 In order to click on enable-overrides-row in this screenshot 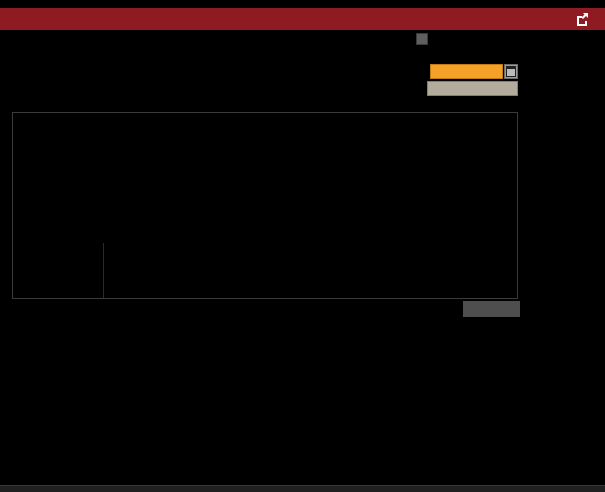, I will do `click(425, 39)`.